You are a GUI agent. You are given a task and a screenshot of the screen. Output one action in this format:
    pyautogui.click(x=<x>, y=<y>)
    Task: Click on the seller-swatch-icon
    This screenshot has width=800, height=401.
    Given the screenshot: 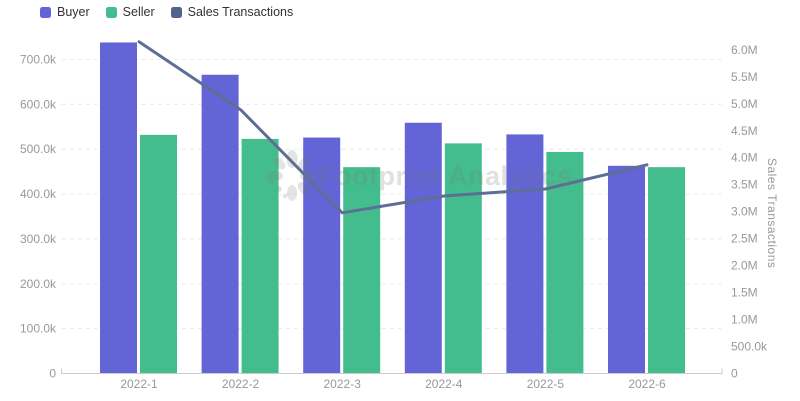 What is the action you would take?
    pyautogui.click(x=111, y=12)
    